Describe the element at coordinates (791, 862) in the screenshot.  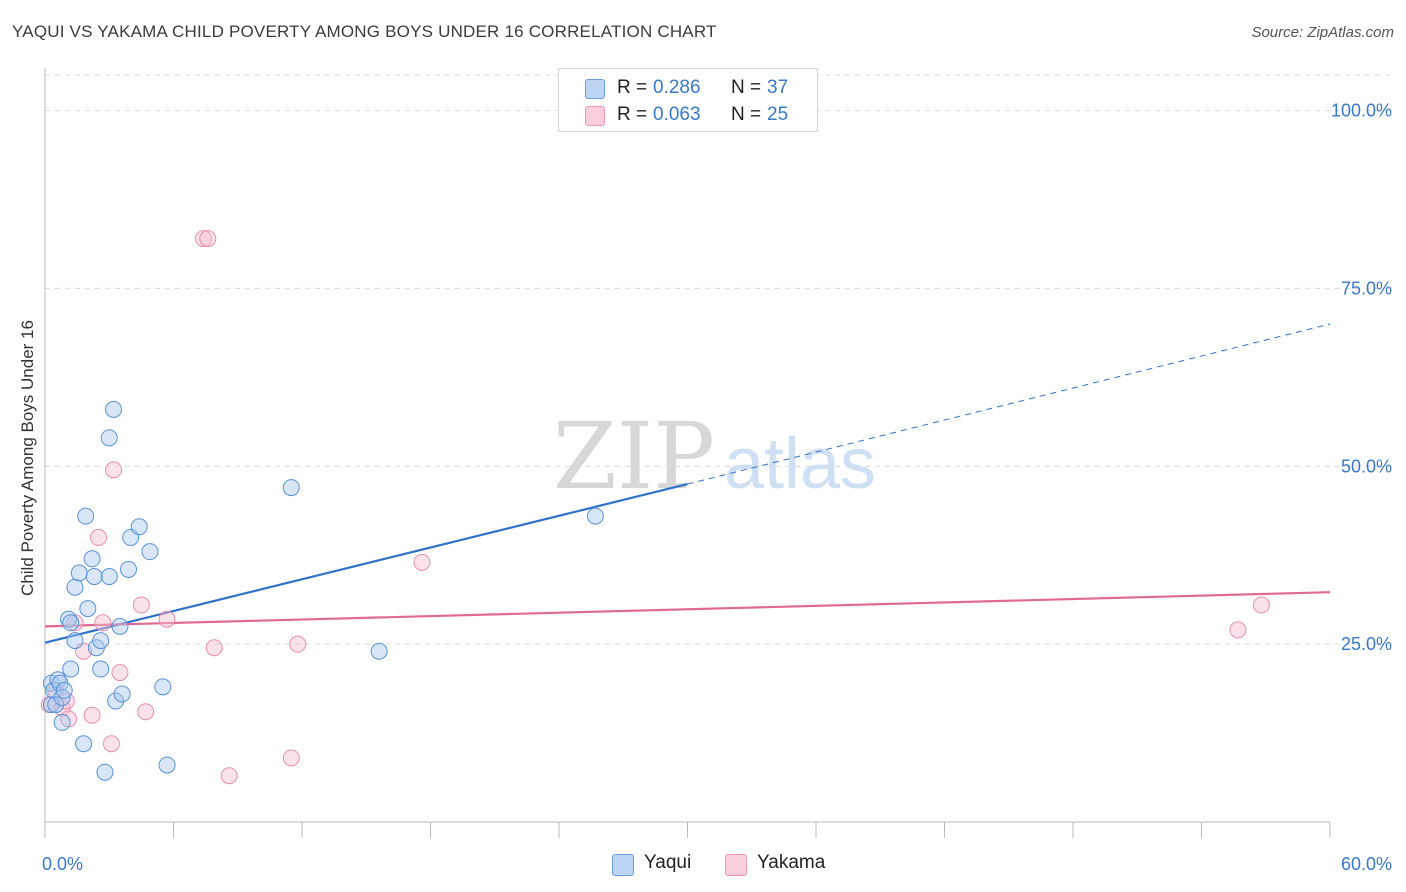
I see `yakama-legend-label: Yakama` at that location.